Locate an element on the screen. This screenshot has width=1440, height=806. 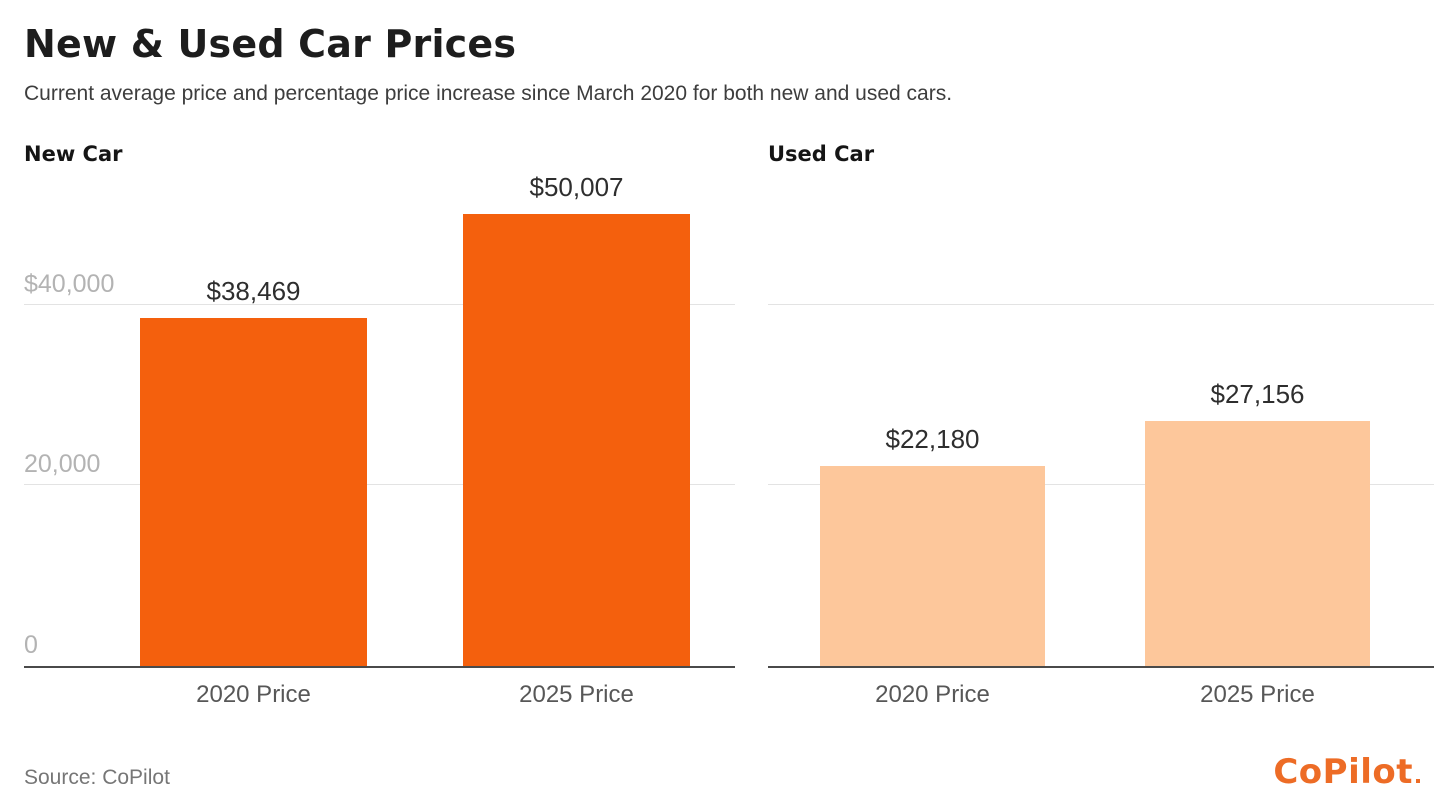
trademark-dot-icon is located at coordinates (1418, 781).